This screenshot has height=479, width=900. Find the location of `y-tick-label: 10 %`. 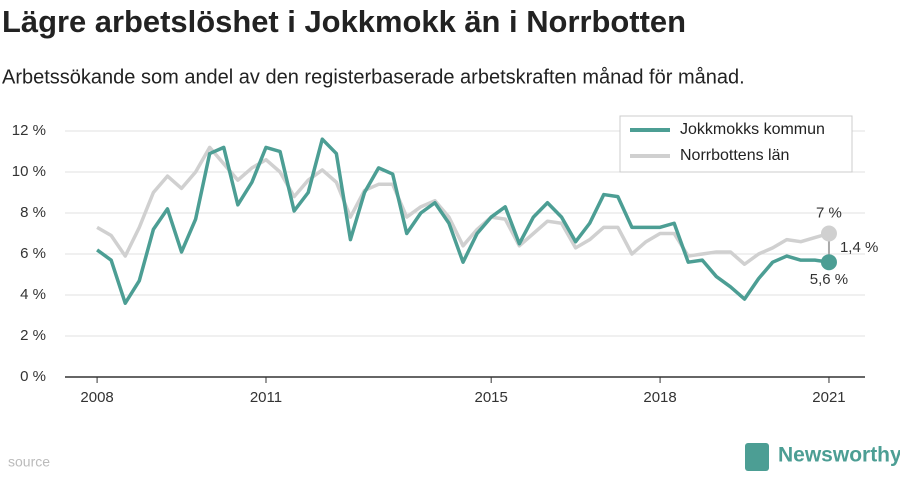

y-tick-label: 10 % is located at coordinates (29, 171).